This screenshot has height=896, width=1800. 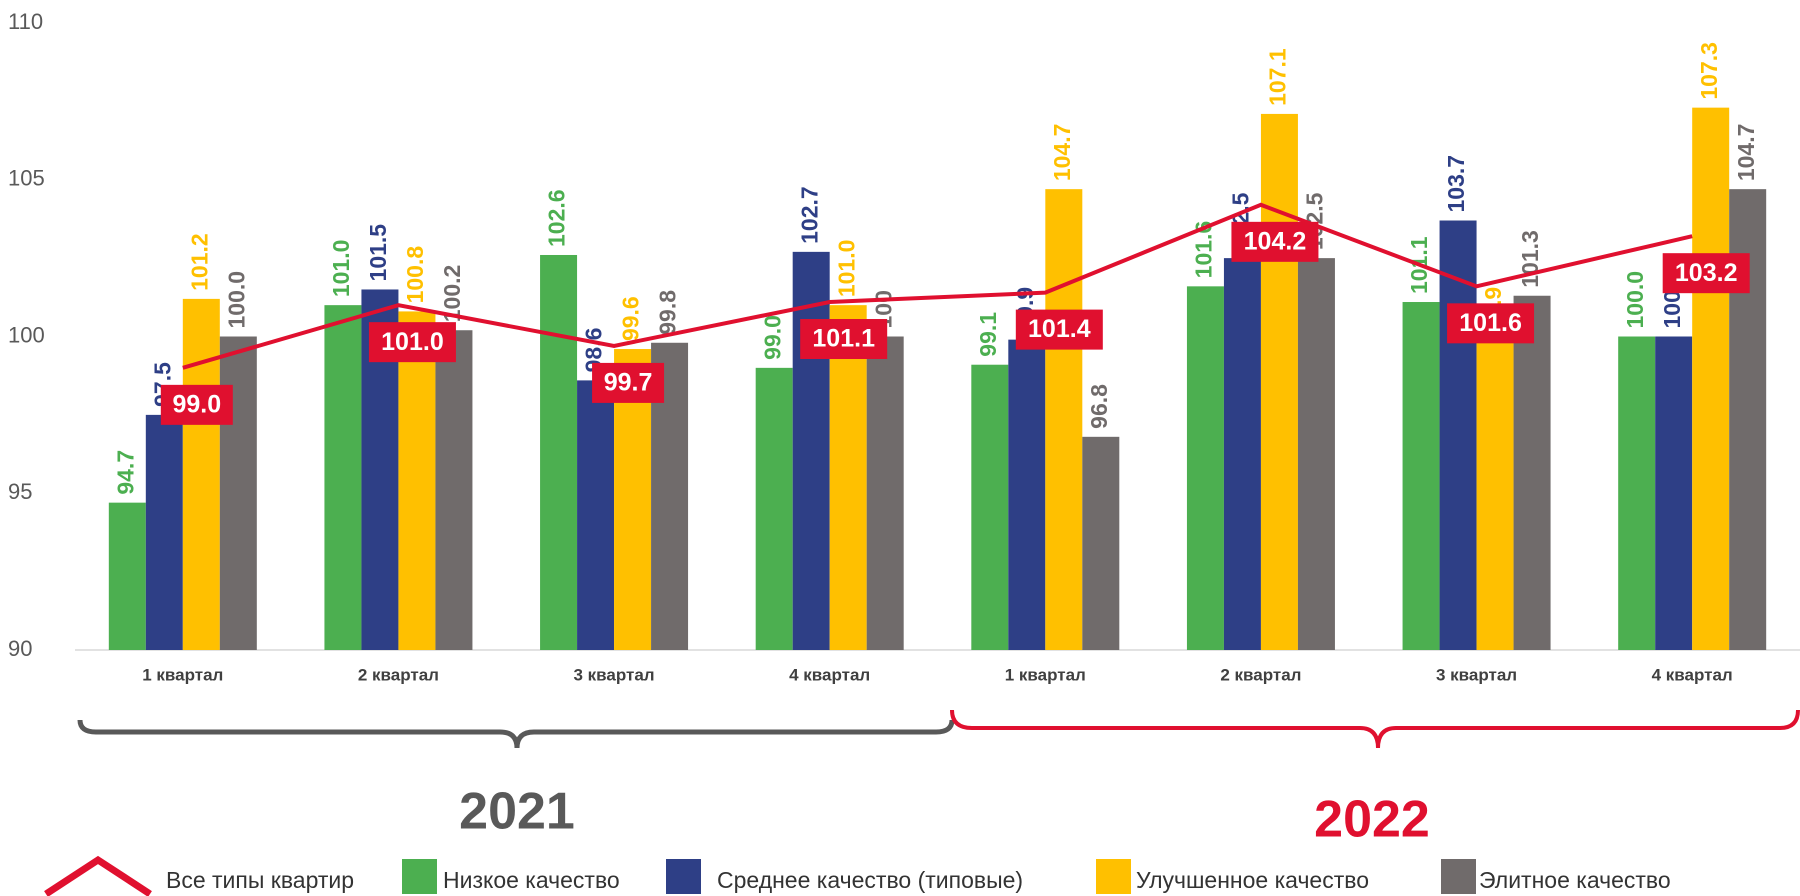 What do you see at coordinates (26, 334) in the screenshot?
I see `y-tick-label: 100` at bounding box center [26, 334].